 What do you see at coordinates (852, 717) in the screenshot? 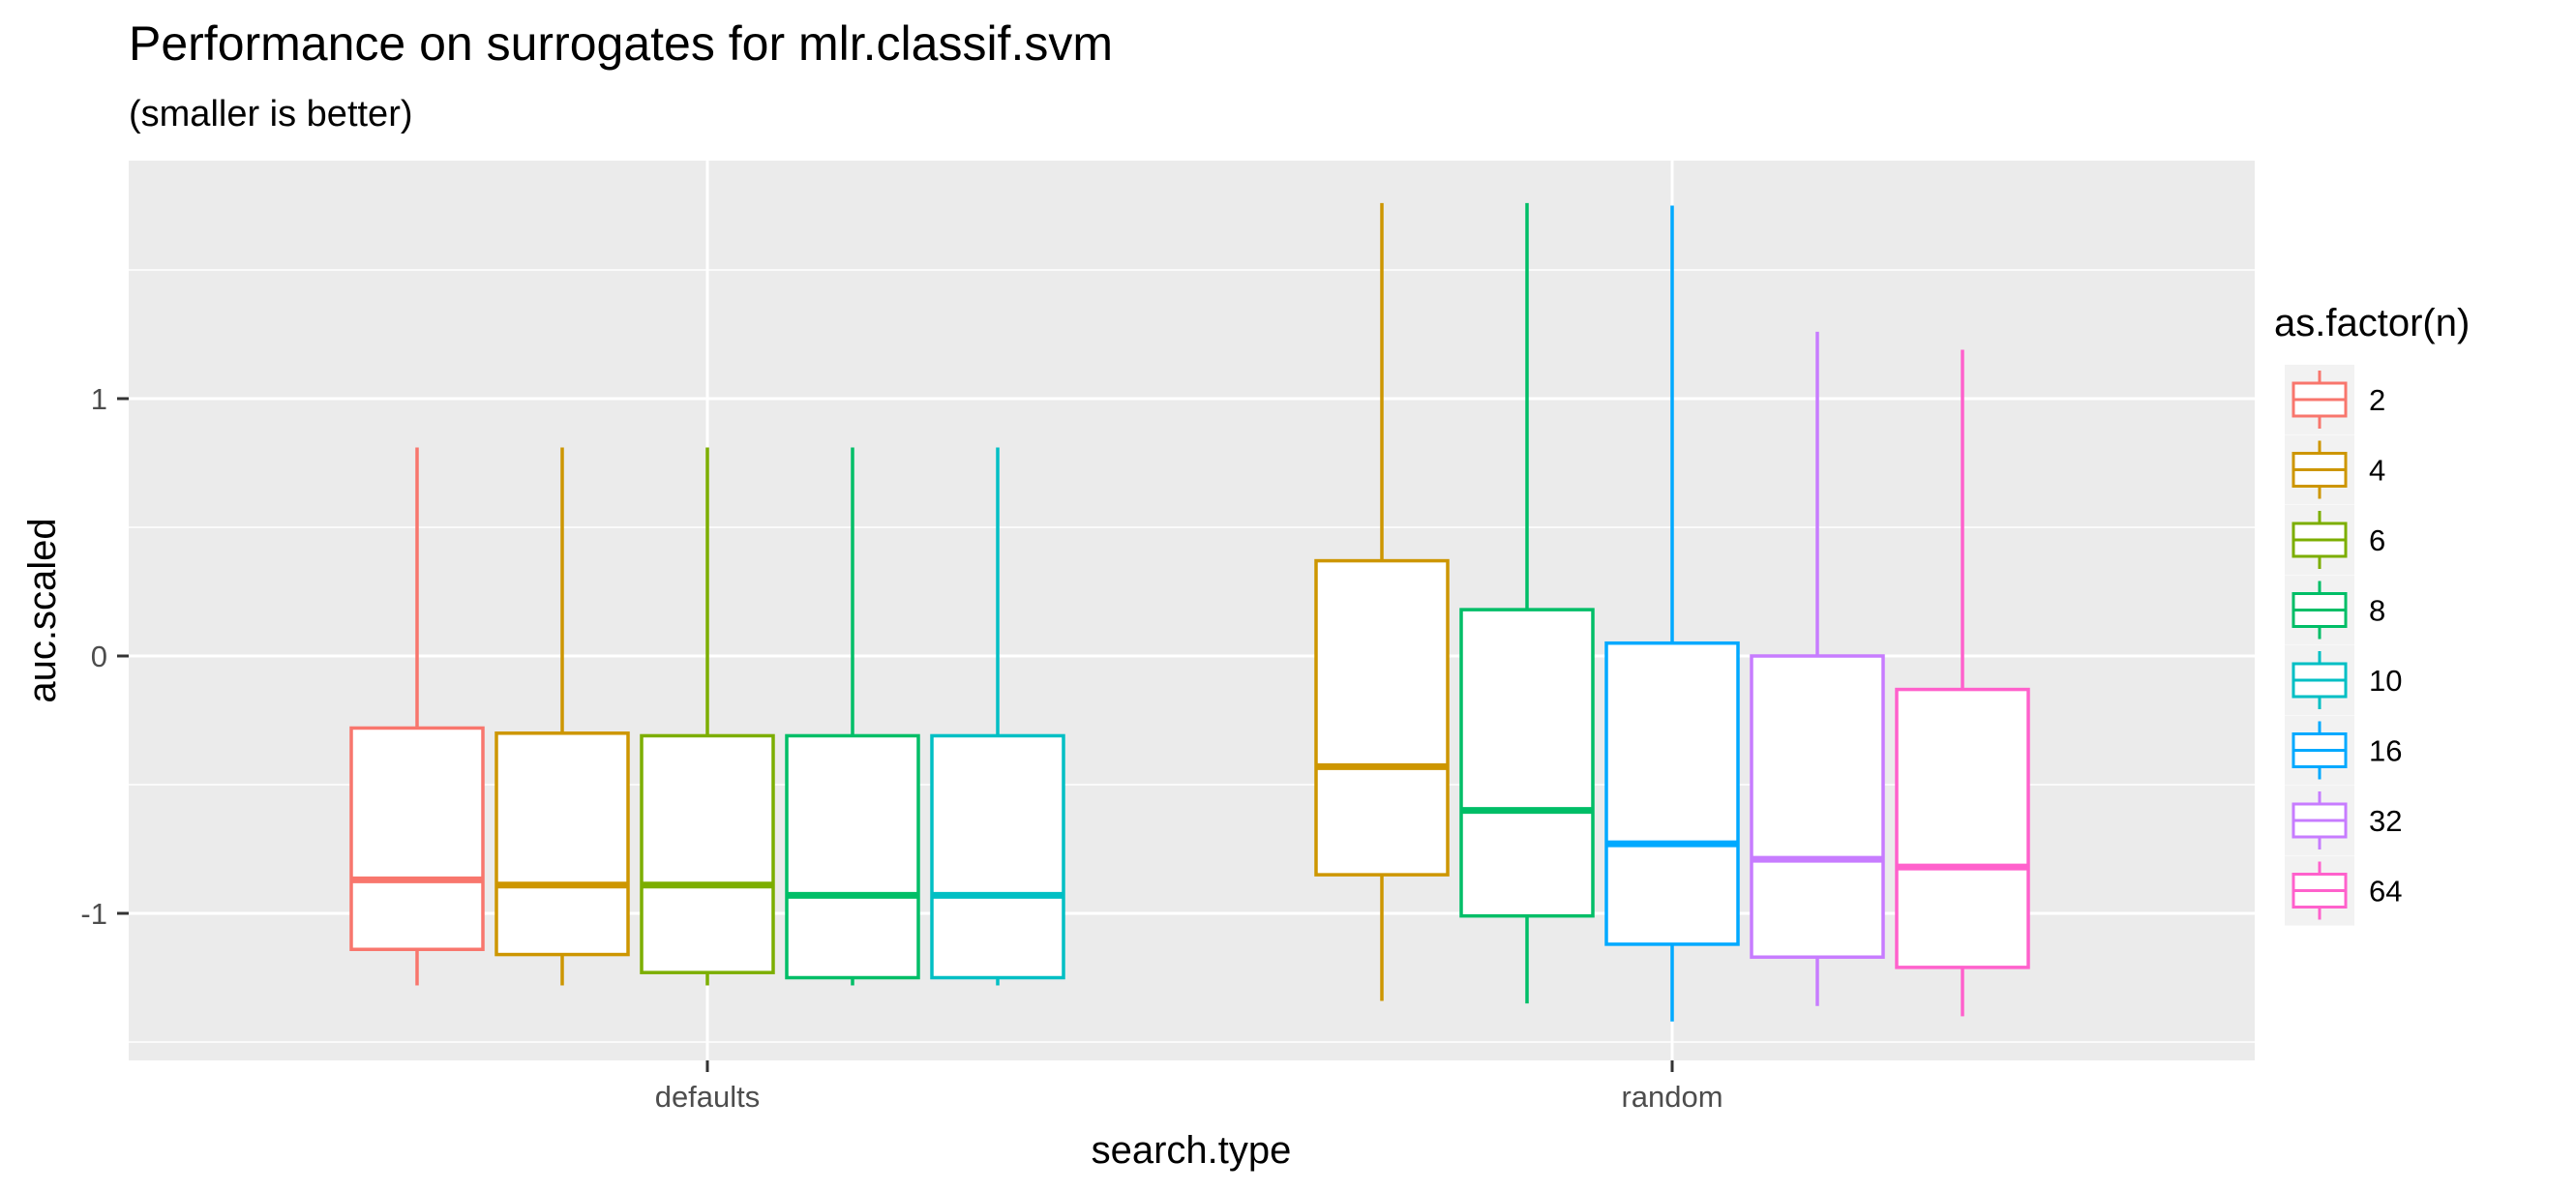
I see `box-defaults-n8` at bounding box center [852, 717].